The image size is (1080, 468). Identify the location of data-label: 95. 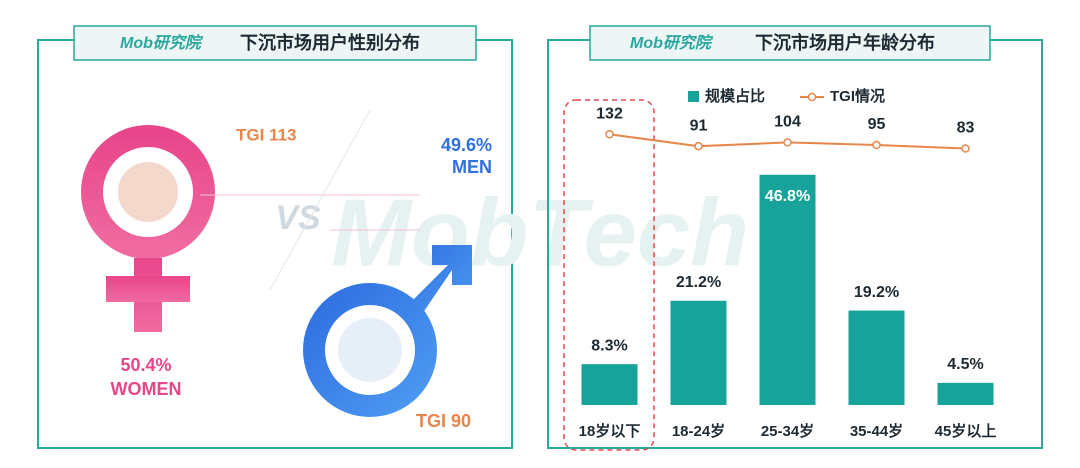
(877, 124).